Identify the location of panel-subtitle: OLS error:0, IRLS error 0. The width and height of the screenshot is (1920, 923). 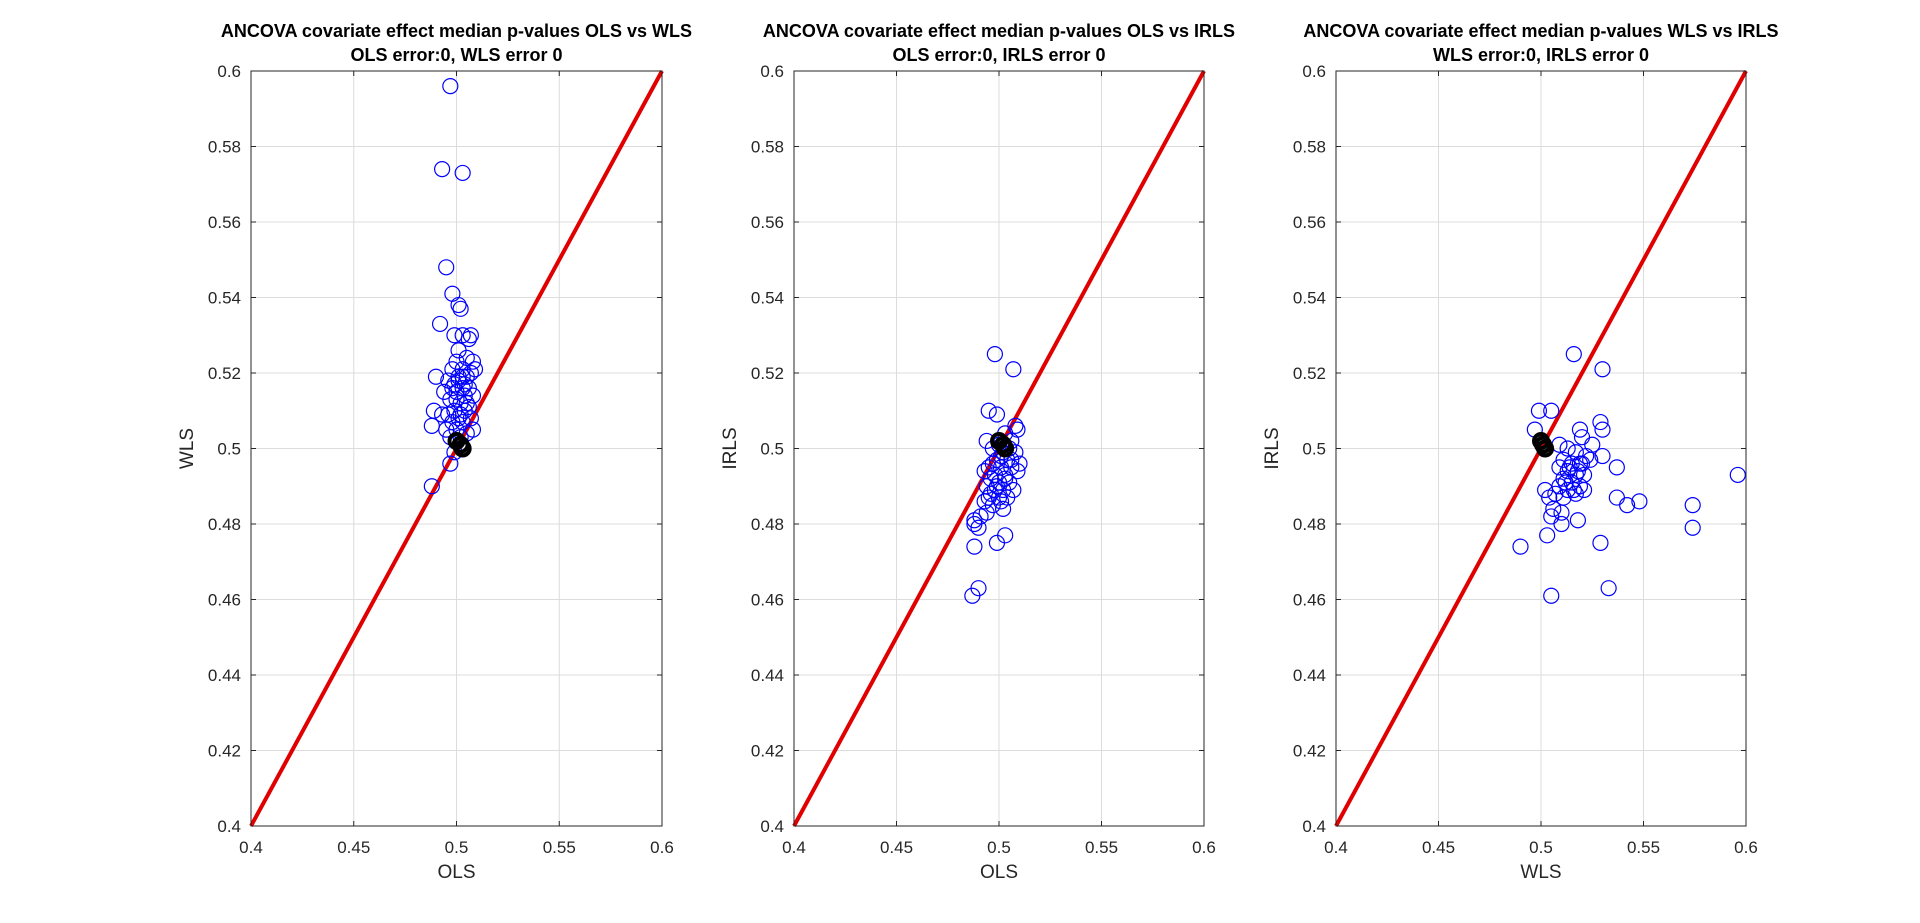
(998, 55).